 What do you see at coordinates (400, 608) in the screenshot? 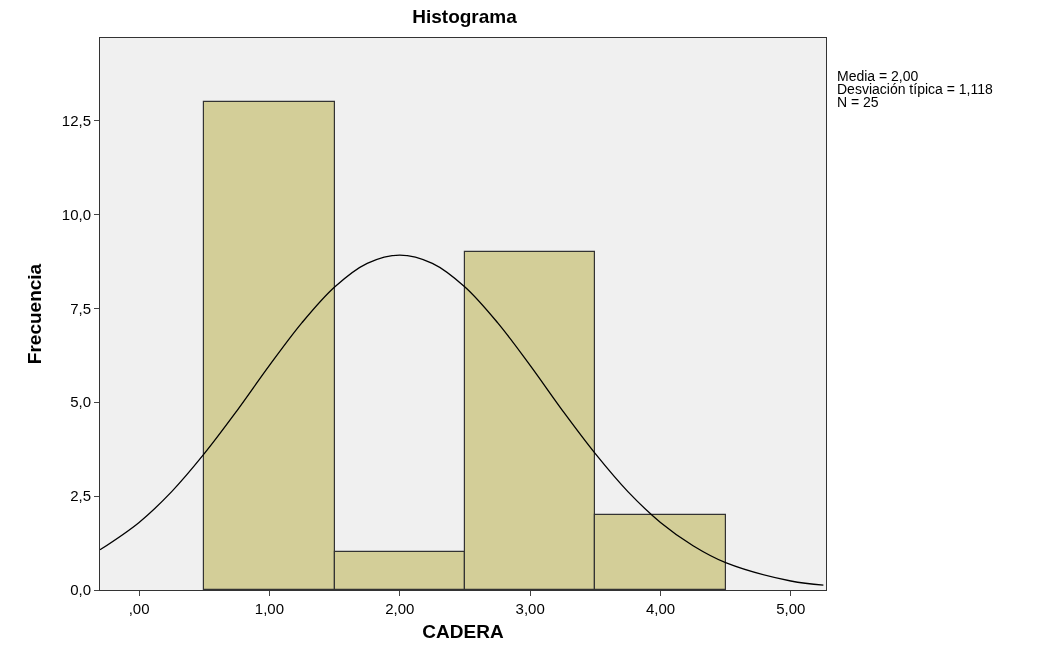
I see `x-tick-label: 2,00` at bounding box center [400, 608].